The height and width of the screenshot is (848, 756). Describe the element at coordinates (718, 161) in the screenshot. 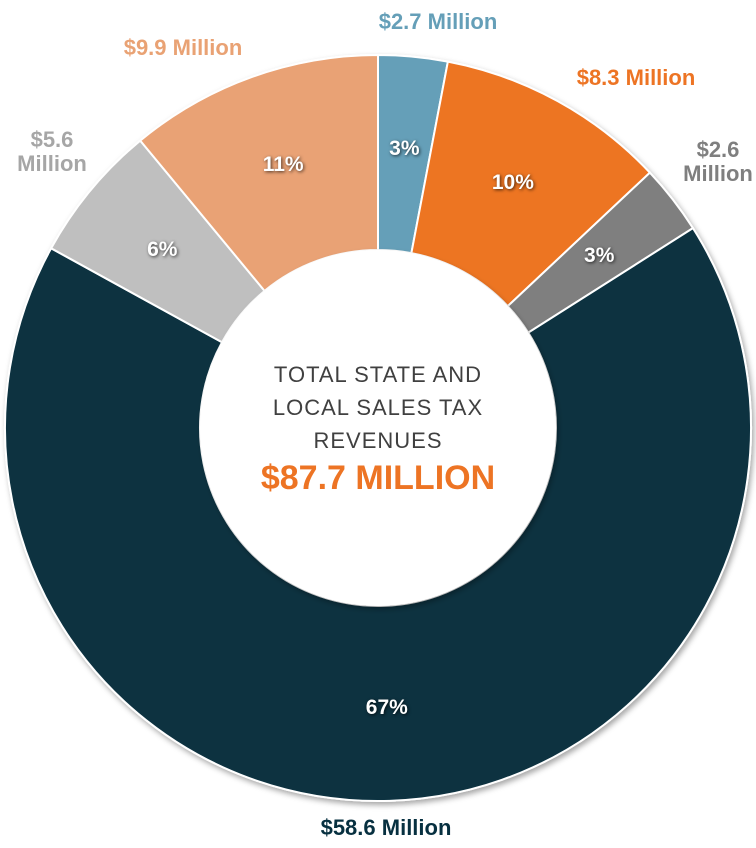

I see `amount-label: $2.6 Million` at that location.